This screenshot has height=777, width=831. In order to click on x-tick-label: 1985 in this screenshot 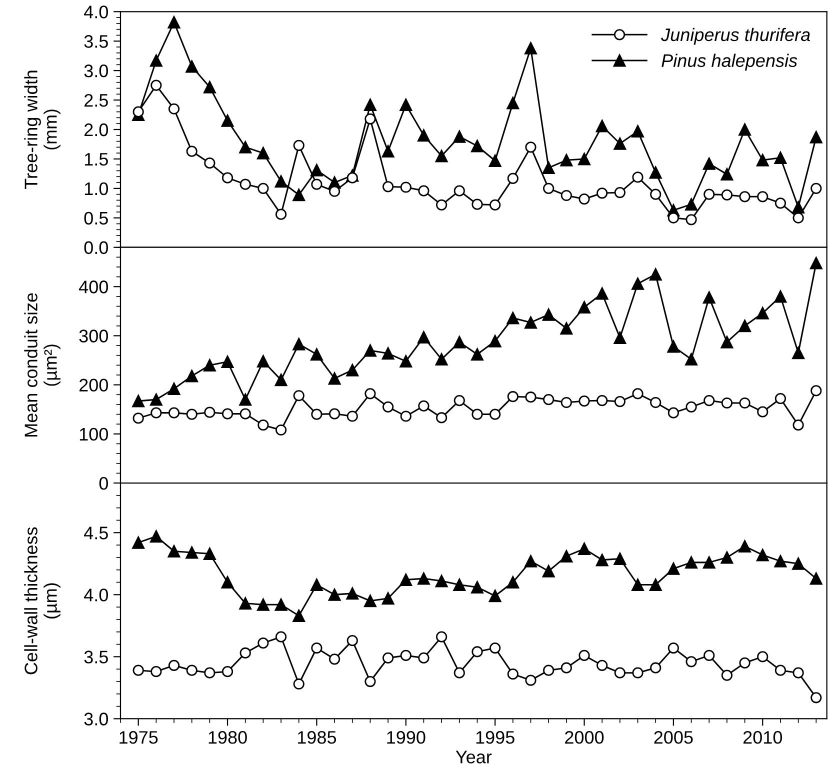, I will do `click(317, 737)`.